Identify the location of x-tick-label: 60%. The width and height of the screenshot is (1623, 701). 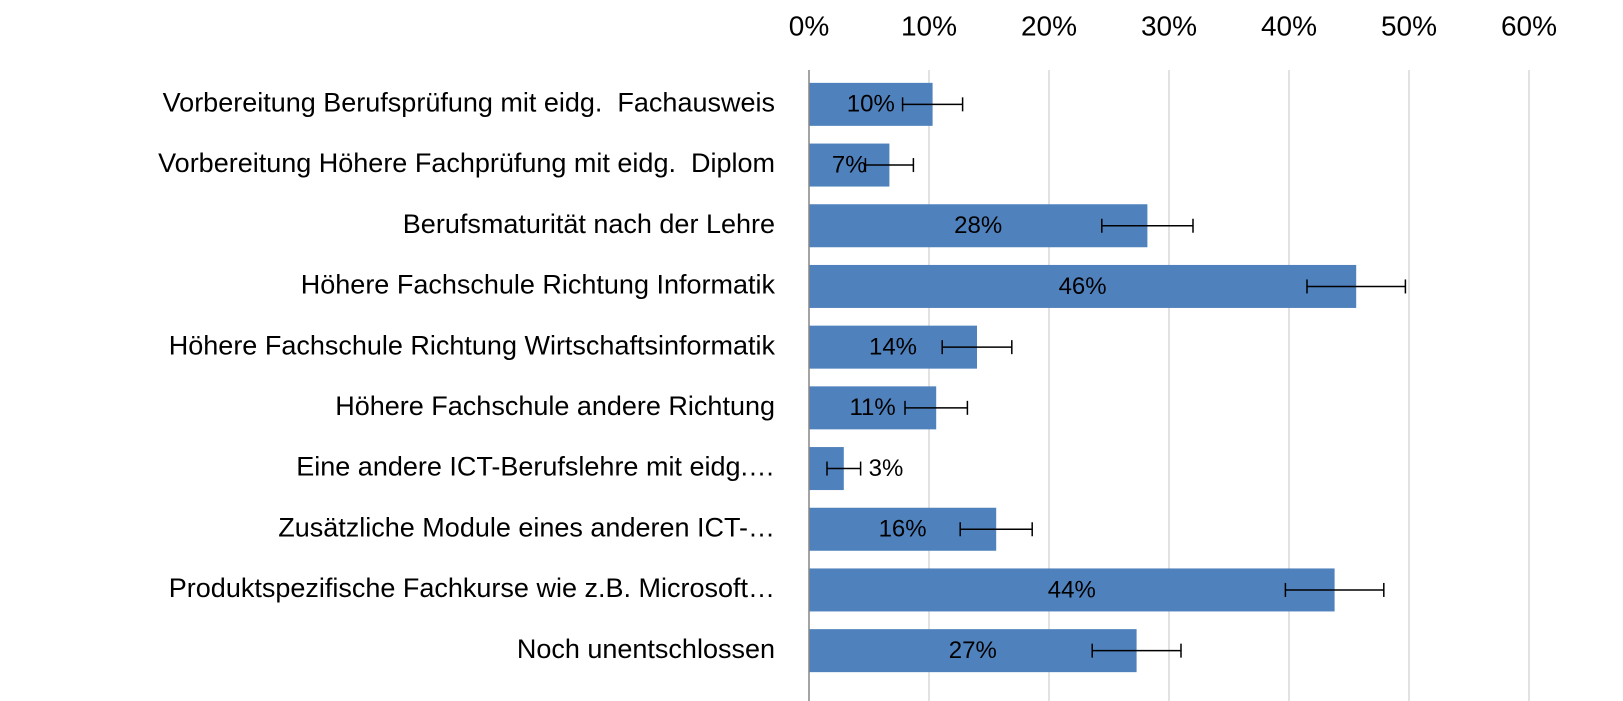
(1529, 25).